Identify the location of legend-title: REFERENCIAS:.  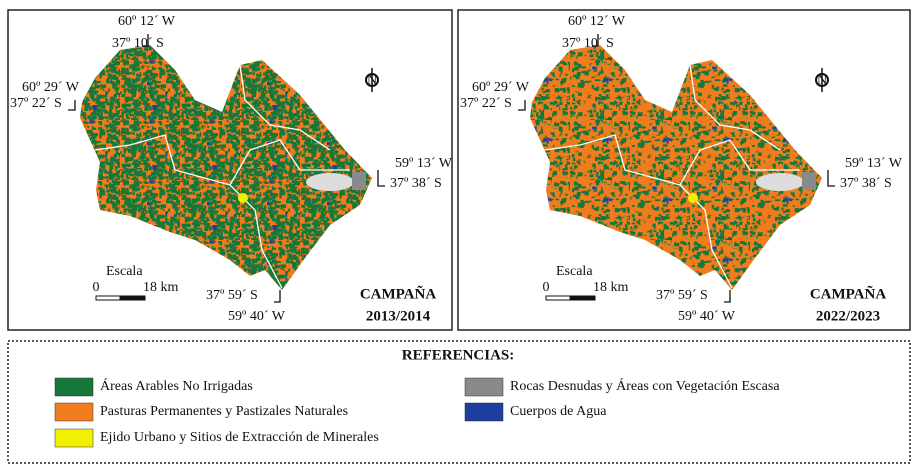
(458, 355).